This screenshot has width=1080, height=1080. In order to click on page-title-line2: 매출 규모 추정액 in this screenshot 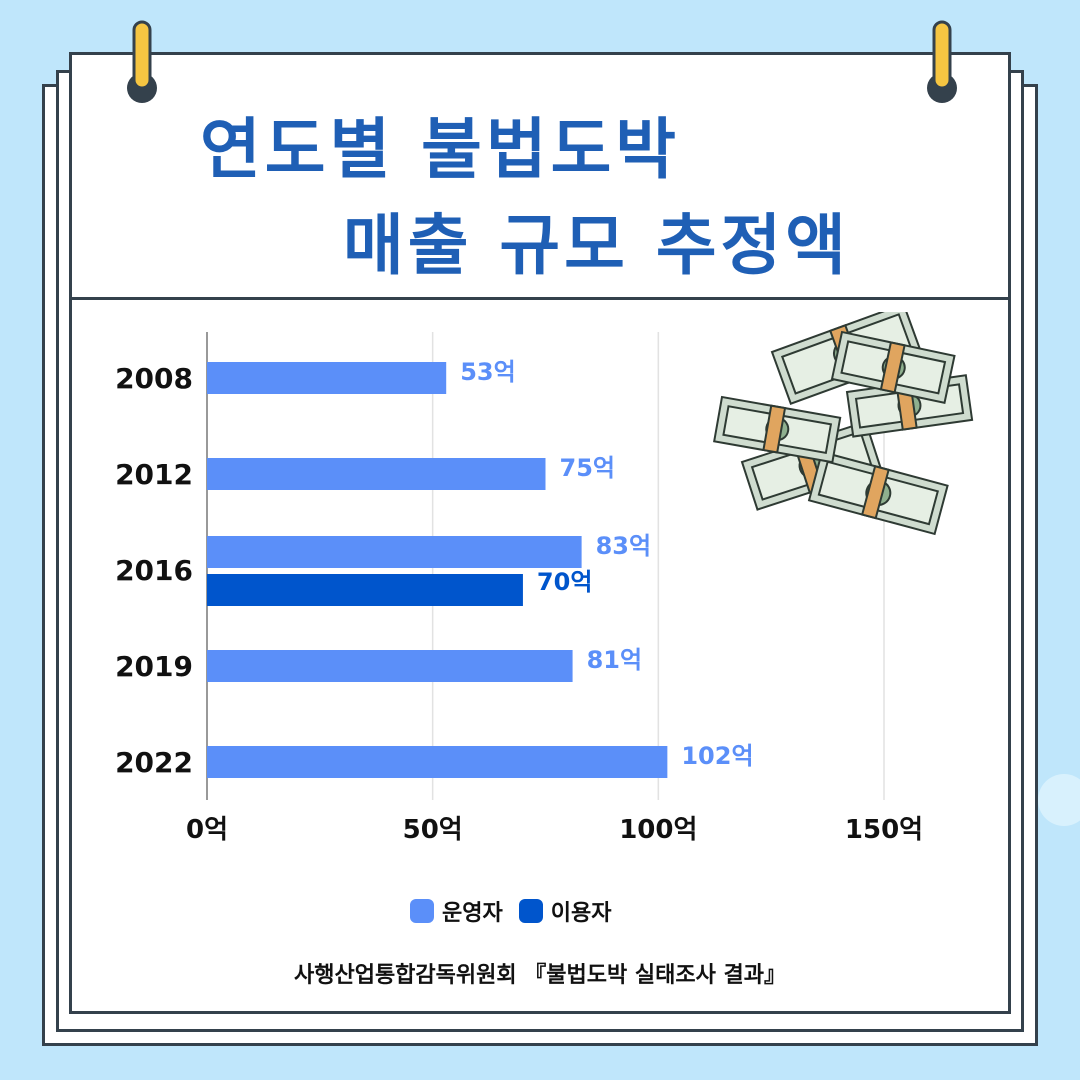, I will do `click(596, 245)`.